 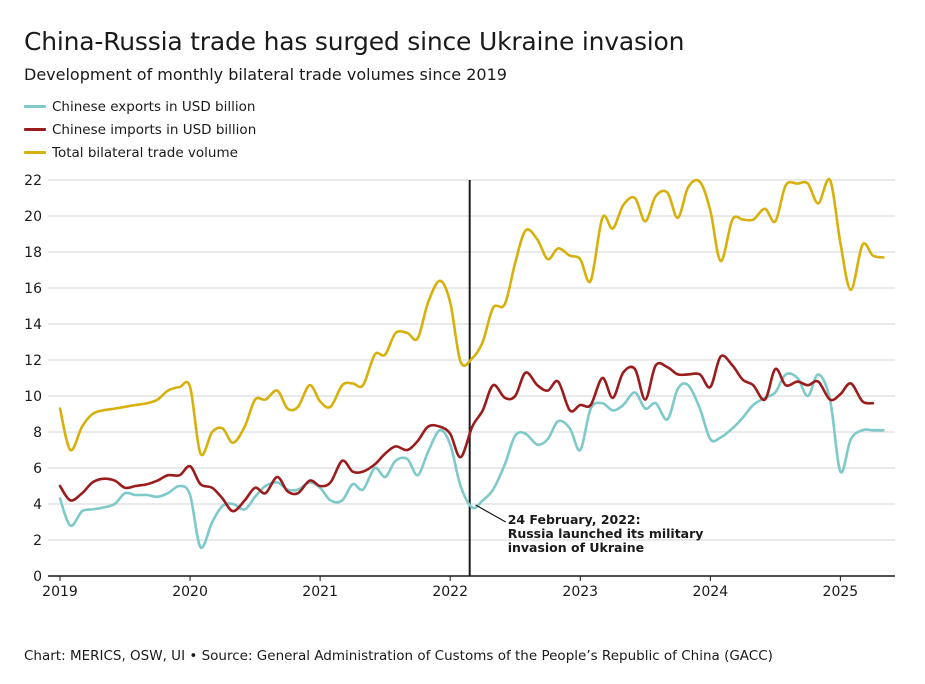 I want to click on legend-swatch-exports, so click(x=35, y=106).